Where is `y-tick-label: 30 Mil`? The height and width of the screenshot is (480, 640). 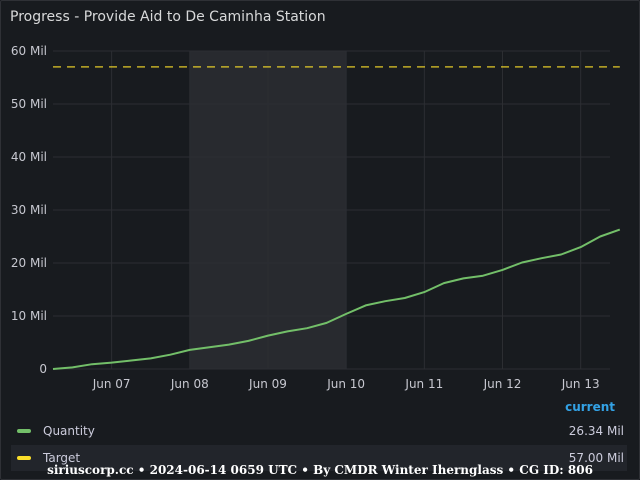
y-tick-label: 30 Mil is located at coordinates (29, 210).